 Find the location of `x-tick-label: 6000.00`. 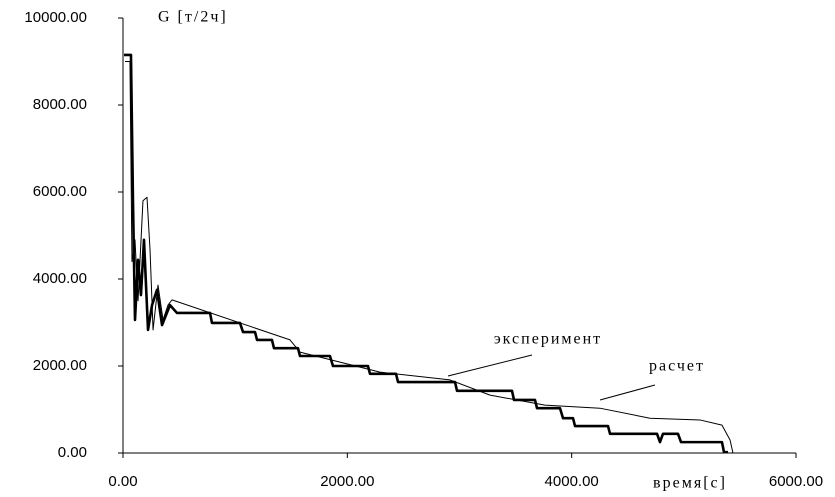

x-tick-label: 6000.00 is located at coordinates (796, 481).